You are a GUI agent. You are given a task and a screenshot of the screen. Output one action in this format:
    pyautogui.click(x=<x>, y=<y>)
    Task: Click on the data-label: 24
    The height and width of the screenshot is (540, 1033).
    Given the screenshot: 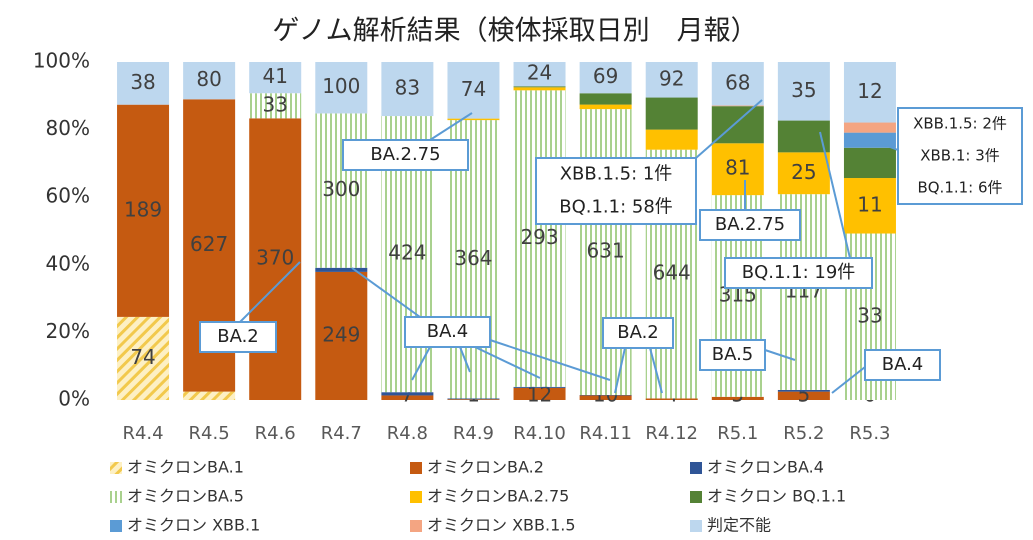 What is the action you would take?
    pyautogui.click(x=539, y=73)
    